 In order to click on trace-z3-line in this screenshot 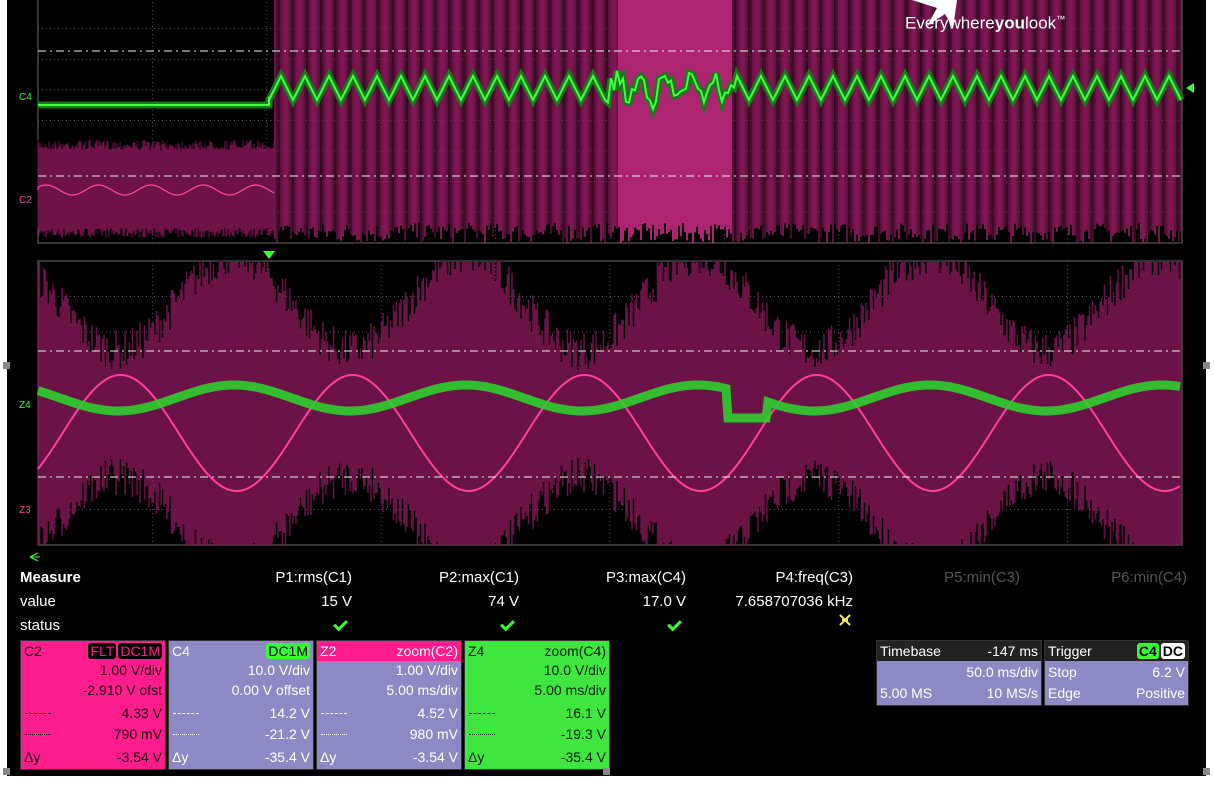, I will do `click(609, 433)`.